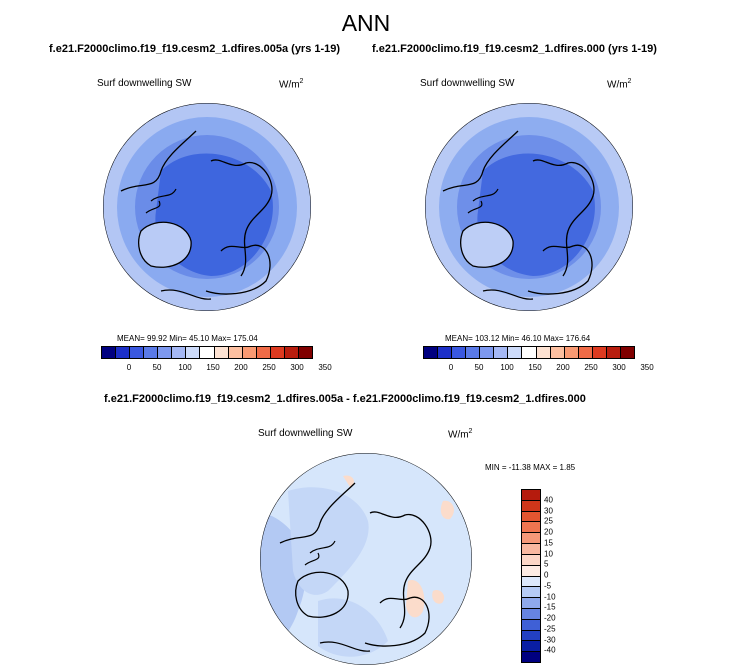  What do you see at coordinates (366, 559) in the screenshot?
I see `diff-polar-map` at bounding box center [366, 559].